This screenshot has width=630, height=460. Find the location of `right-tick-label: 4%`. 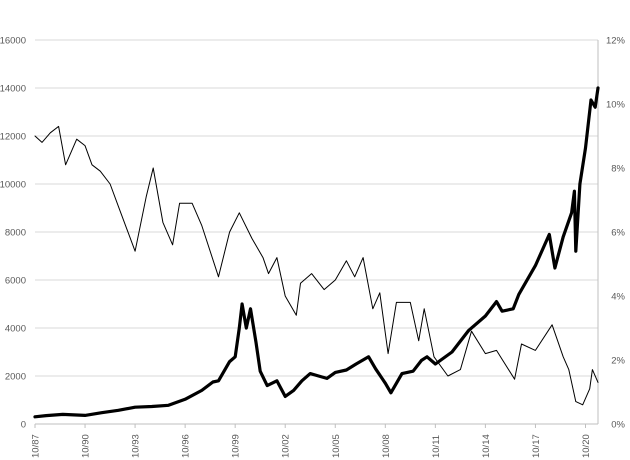

right-tick-label: 4% is located at coordinates (618, 297).